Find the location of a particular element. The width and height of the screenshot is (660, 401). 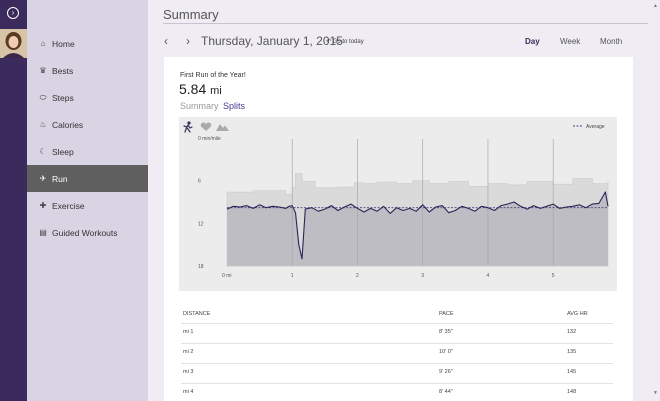

go-to-today-label: Go to today is located at coordinates (348, 42).